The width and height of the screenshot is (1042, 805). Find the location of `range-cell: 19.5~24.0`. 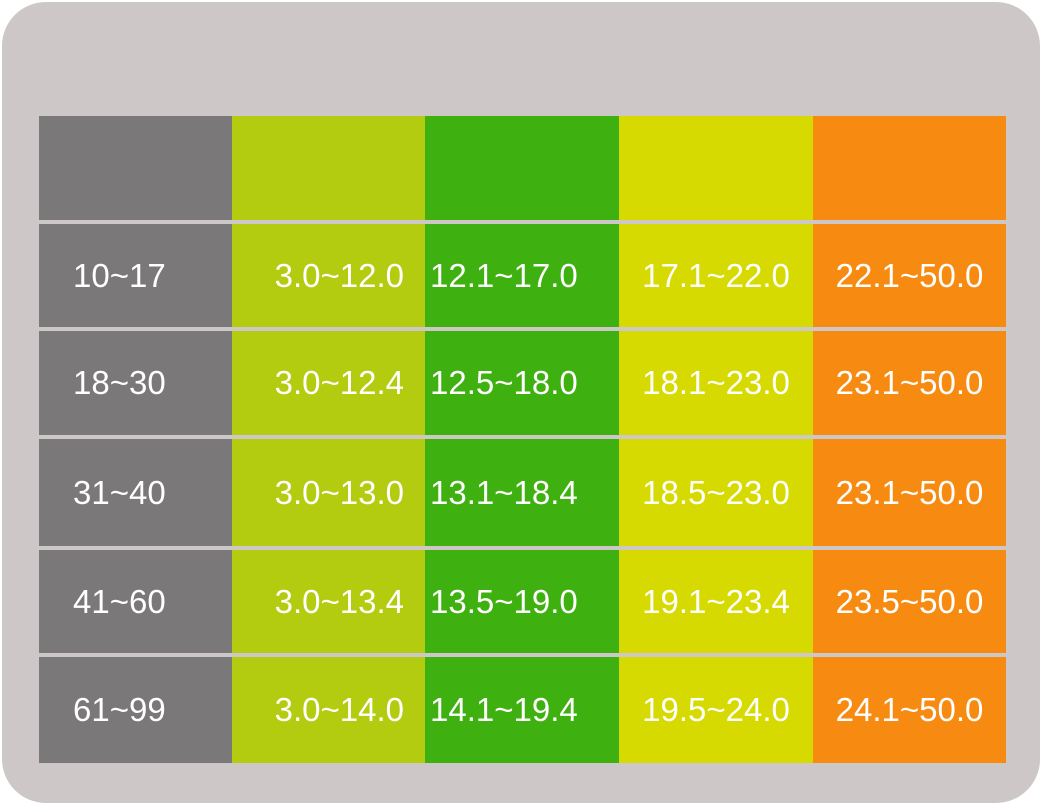

range-cell: 19.5~24.0 is located at coordinates (716, 710).